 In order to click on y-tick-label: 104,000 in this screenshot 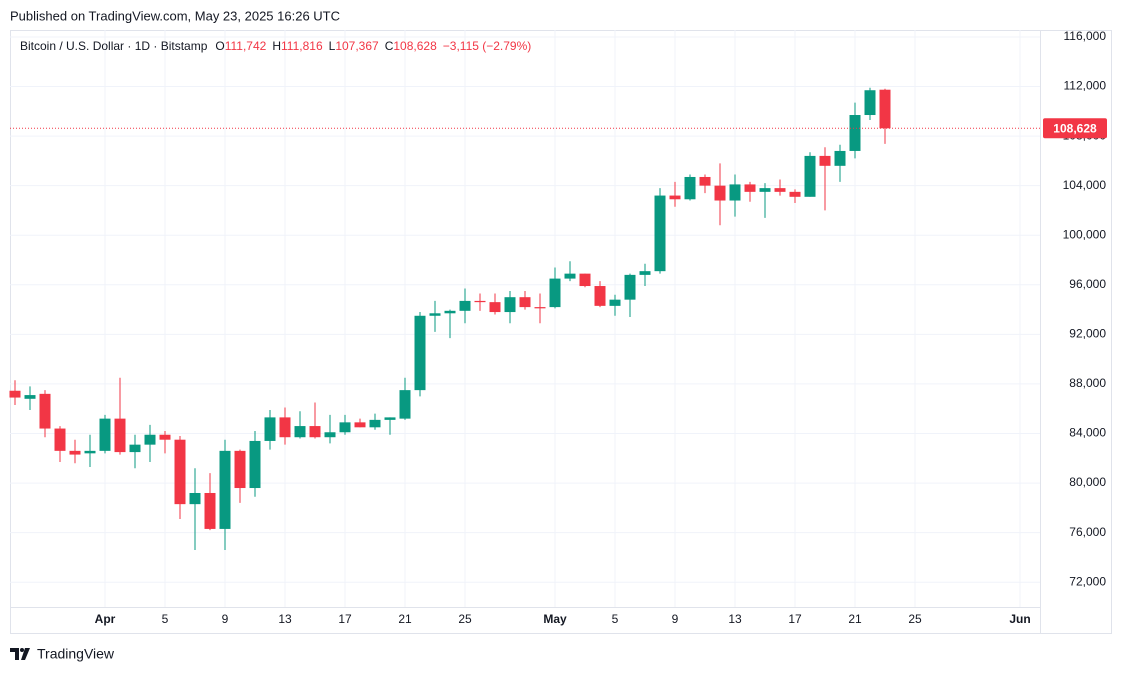, I will do `click(1085, 185)`.